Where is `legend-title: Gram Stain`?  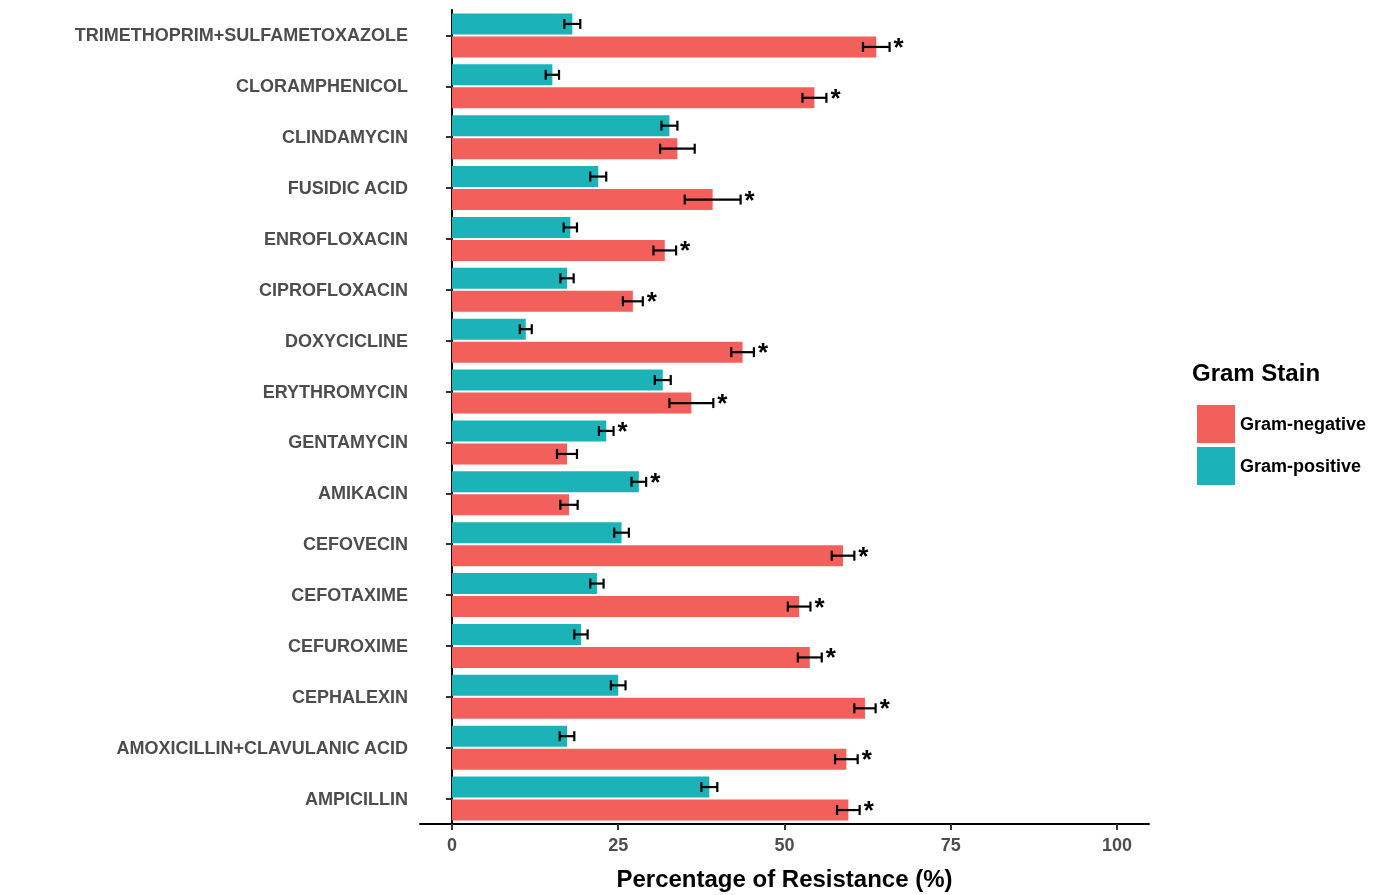 legend-title: Gram Stain is located at coordinates (1256, 372).